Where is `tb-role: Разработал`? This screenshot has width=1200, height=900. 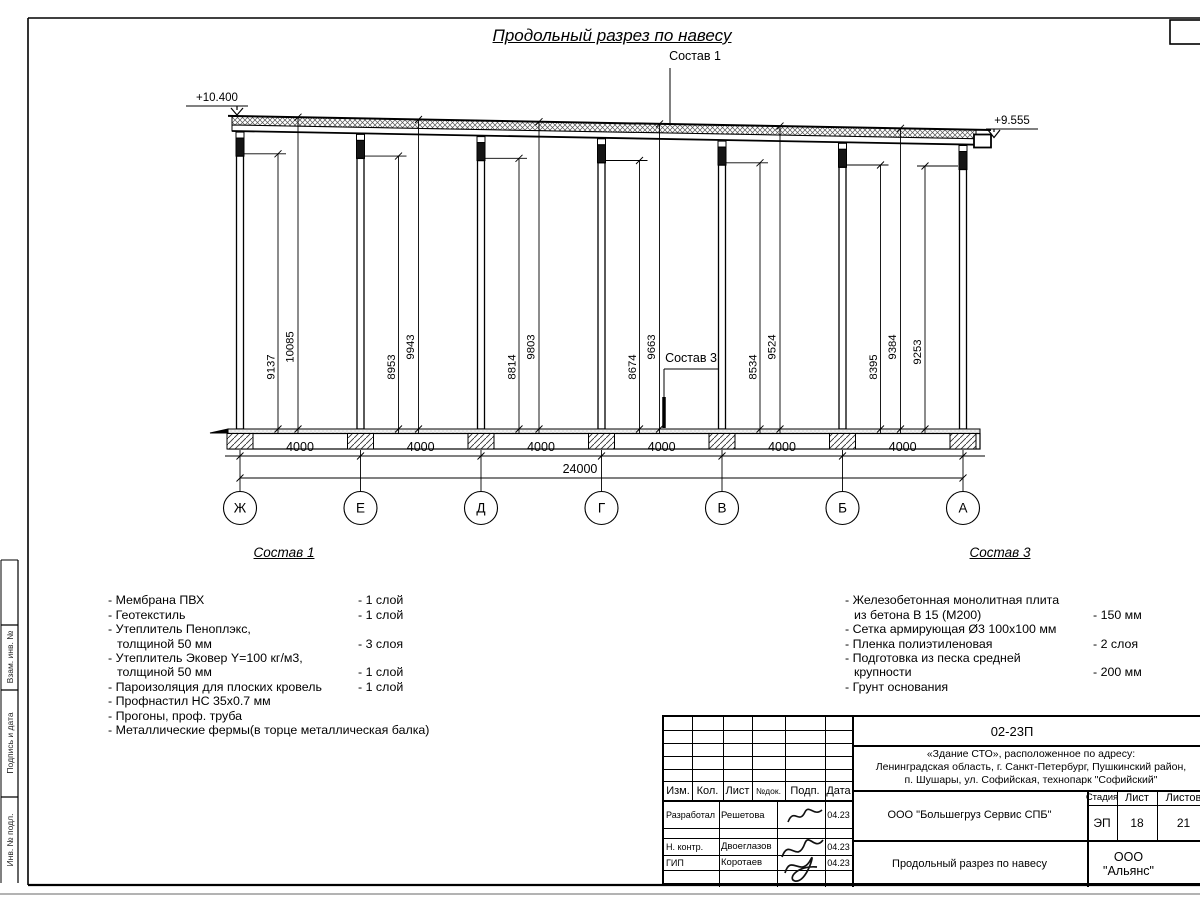 tb-role: Разработал is located at coordinates (690, 815).